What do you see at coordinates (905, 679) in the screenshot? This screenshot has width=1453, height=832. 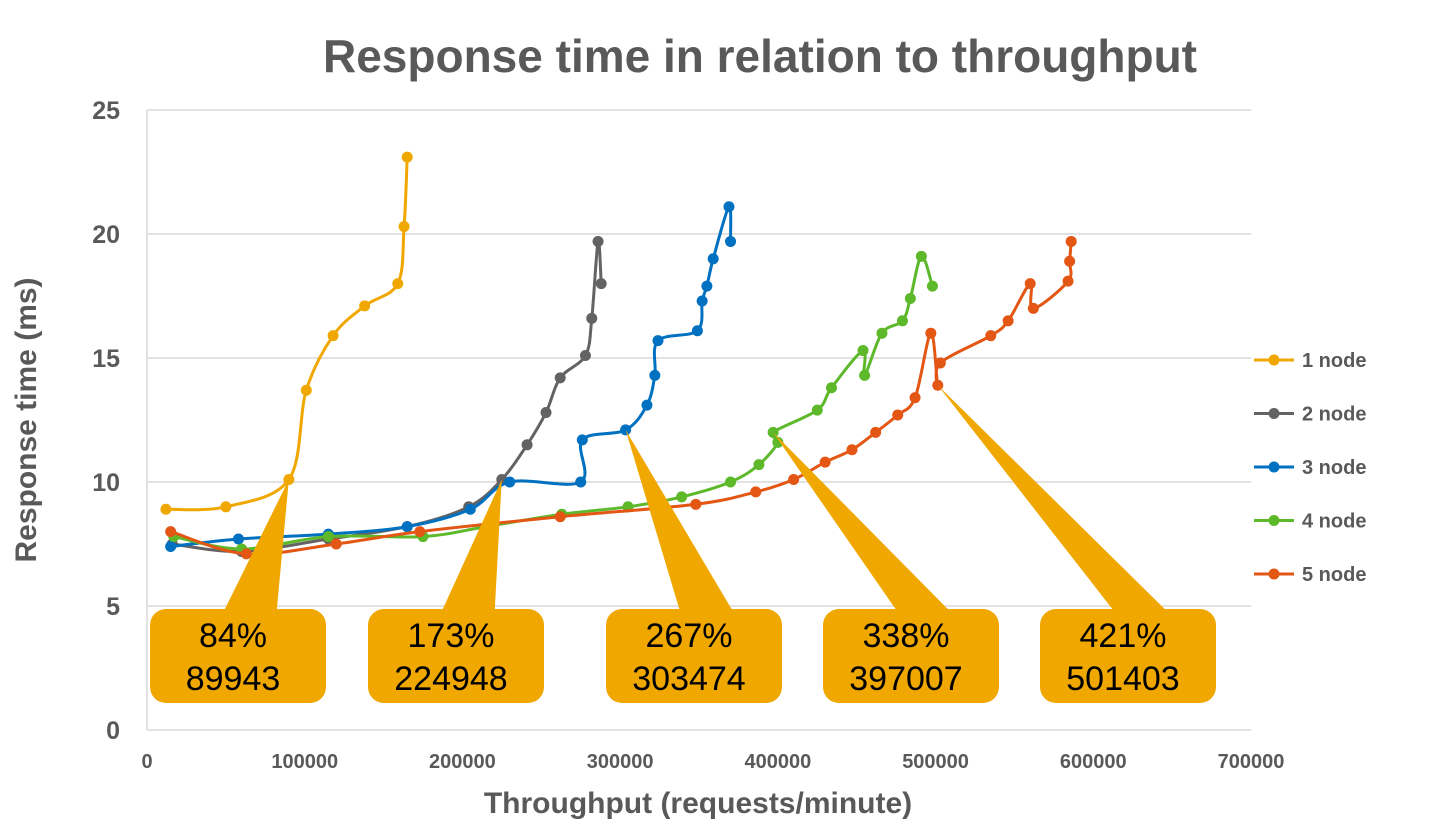 I see `callout-throughput: 397007` at bounding box center [905, 679].